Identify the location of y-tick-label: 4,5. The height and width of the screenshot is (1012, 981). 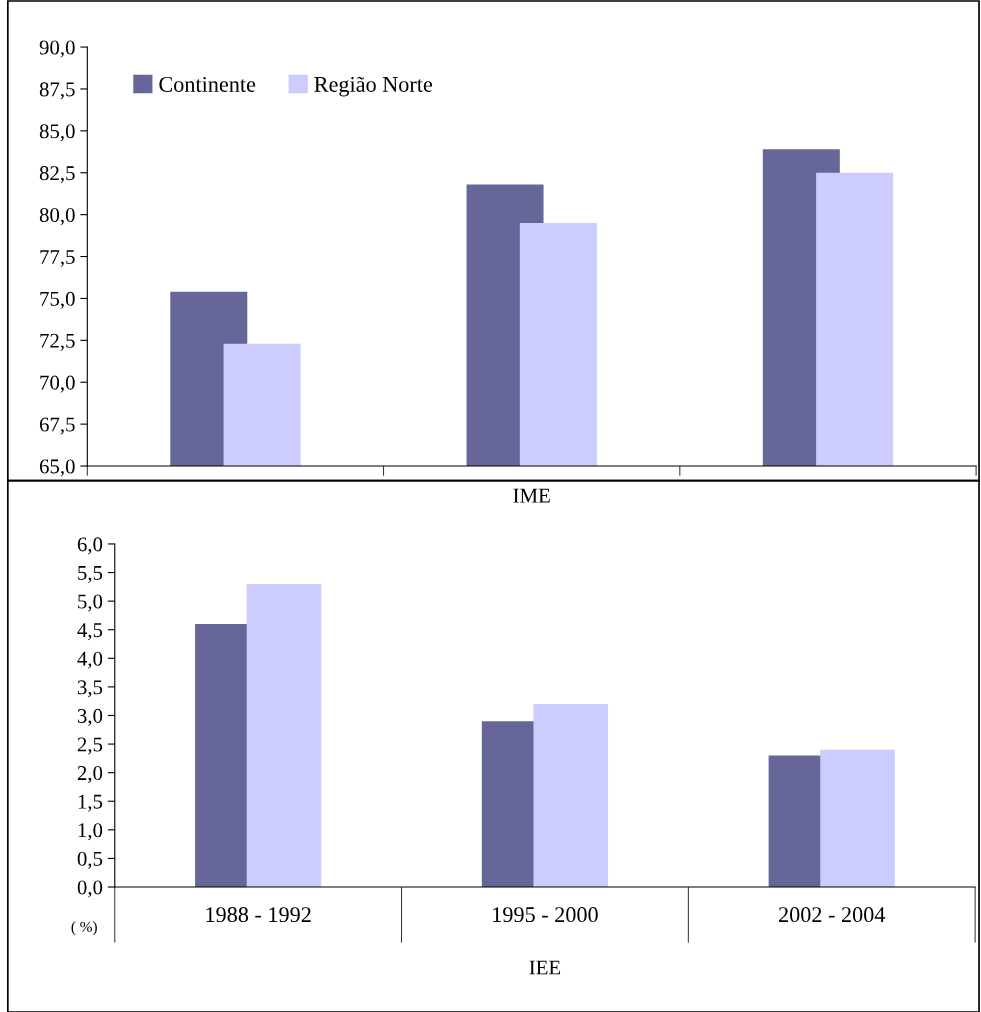
(90, 632).